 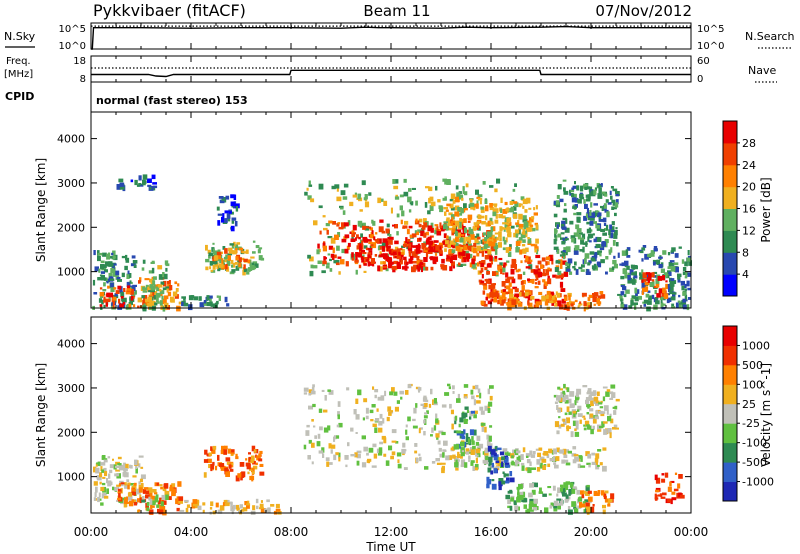 What do you see at coordinates (766, 415) in the screenshot?
I see `velocity-colorbar-label: Velocity [m s^-1]` at bounding box center [766, 415].